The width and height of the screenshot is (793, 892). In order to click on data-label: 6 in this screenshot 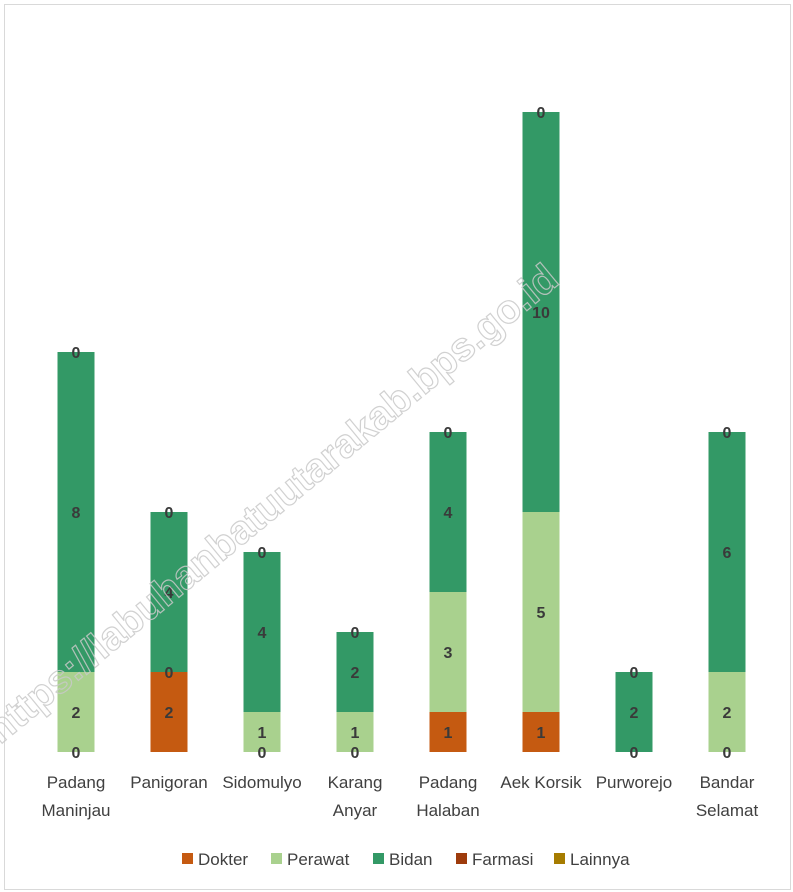, I will do `click(727, 553)`.